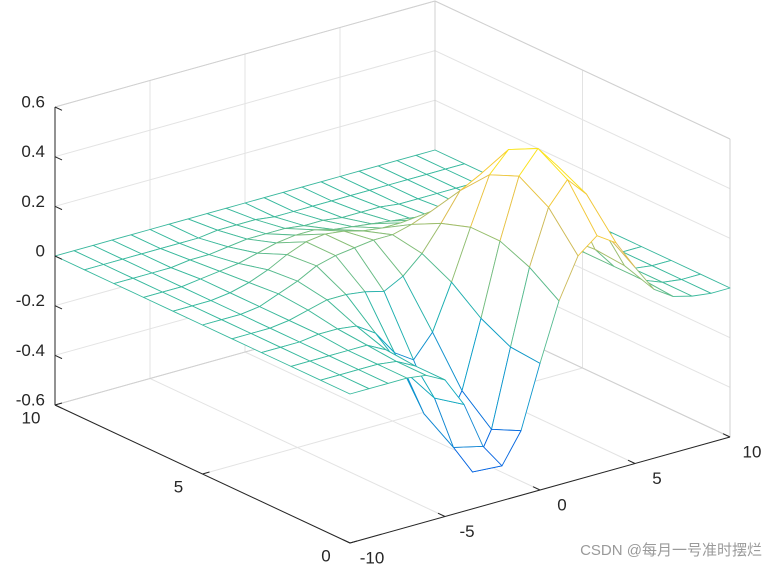 This screenshot has width=775, height=570. What do you see at coordinates (178, 486) in the screenshot?
I see `y-tick-label: 5` at bounding box center [178, 486].